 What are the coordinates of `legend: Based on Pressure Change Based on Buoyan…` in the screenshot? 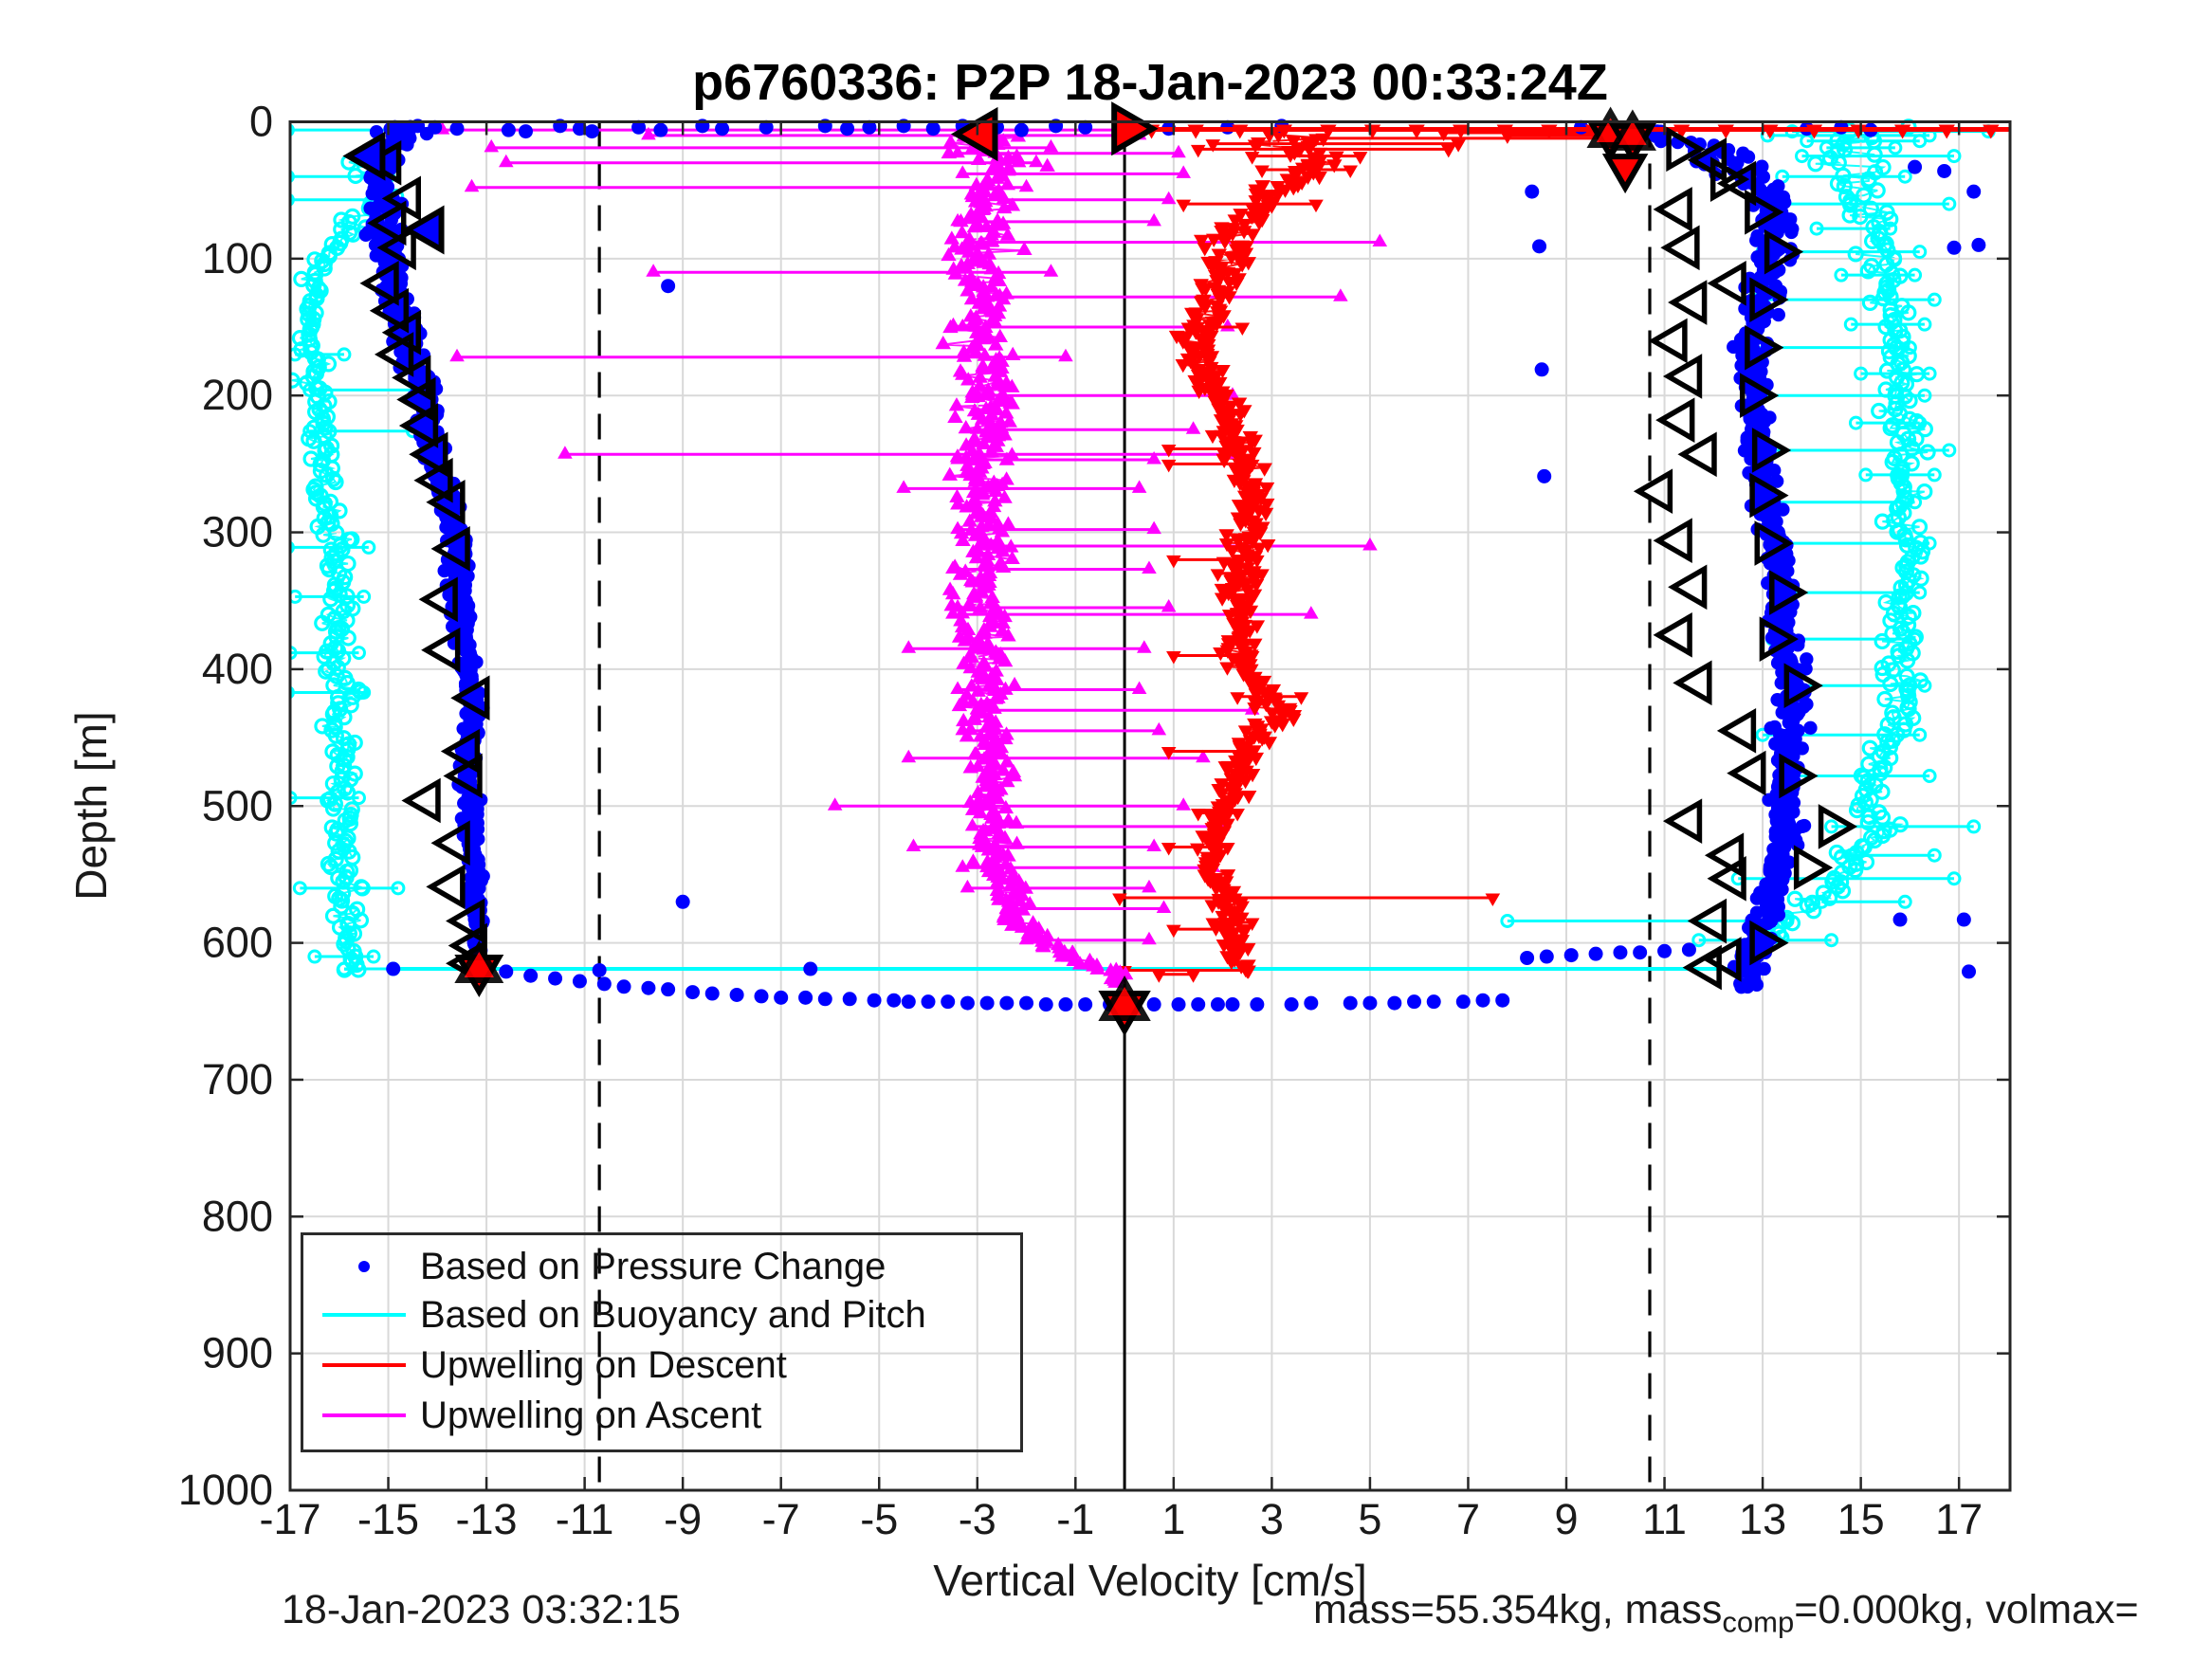 It's located at (662, 1342).